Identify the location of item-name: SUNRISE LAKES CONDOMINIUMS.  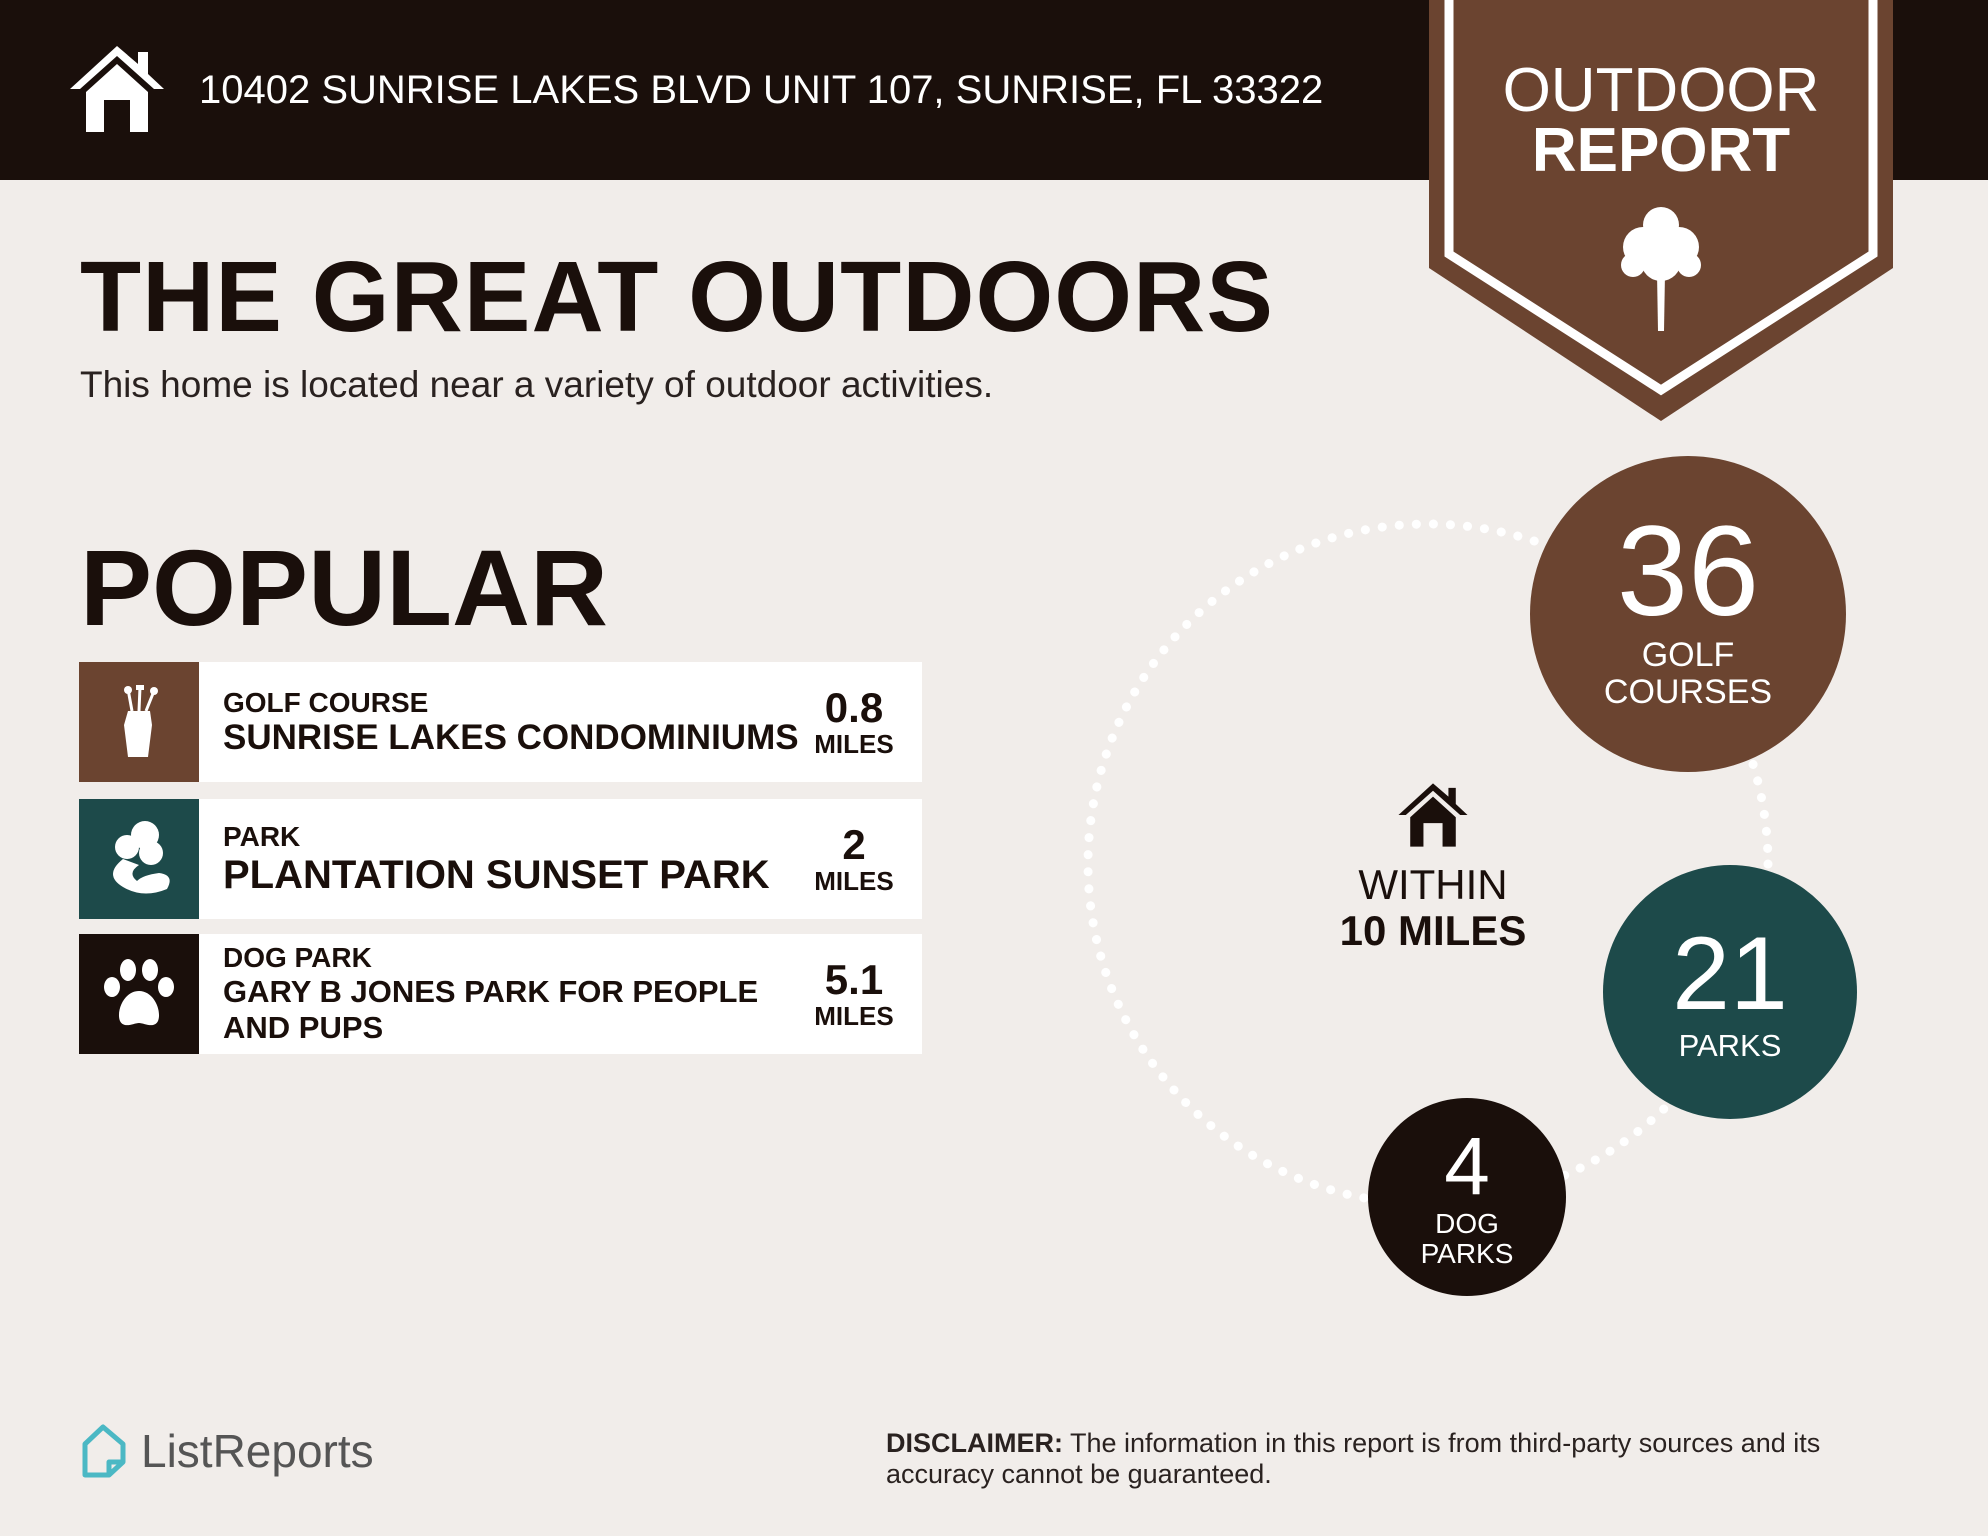
(511, 737).